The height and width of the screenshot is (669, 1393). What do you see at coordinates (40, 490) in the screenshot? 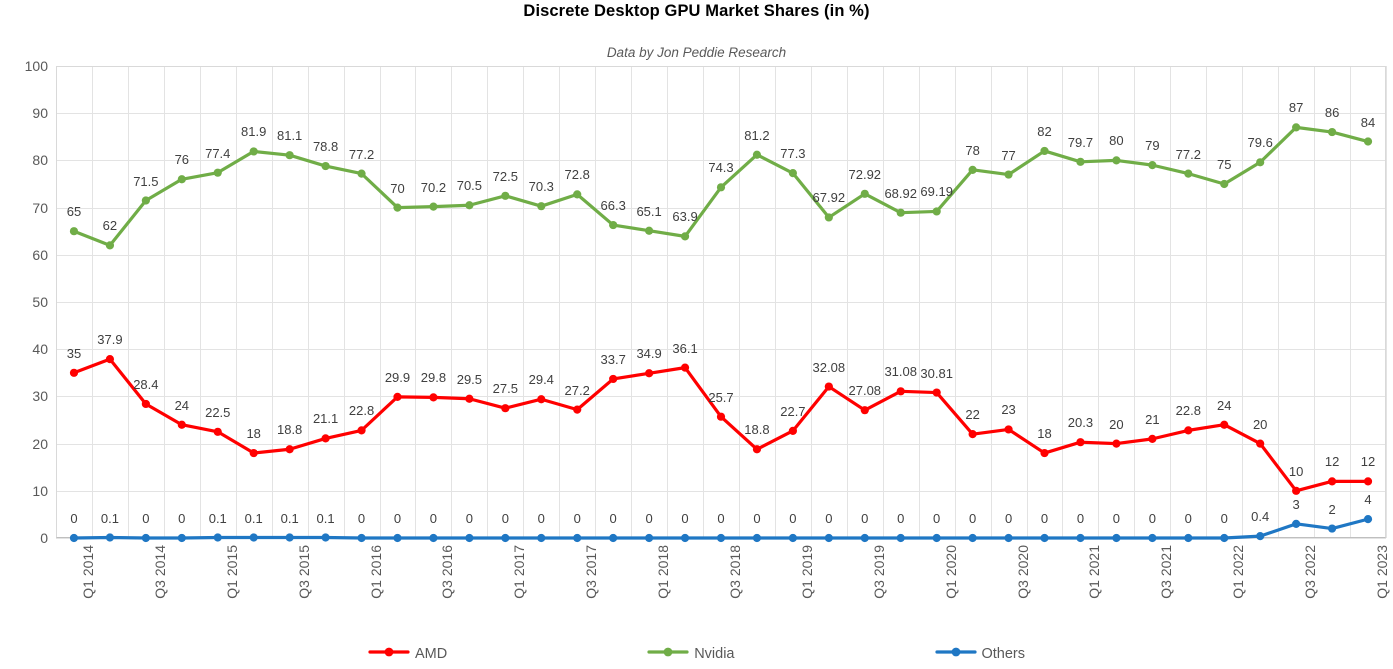
I see `y-axis-tick-label: 10` at bounding box center [40, 490].